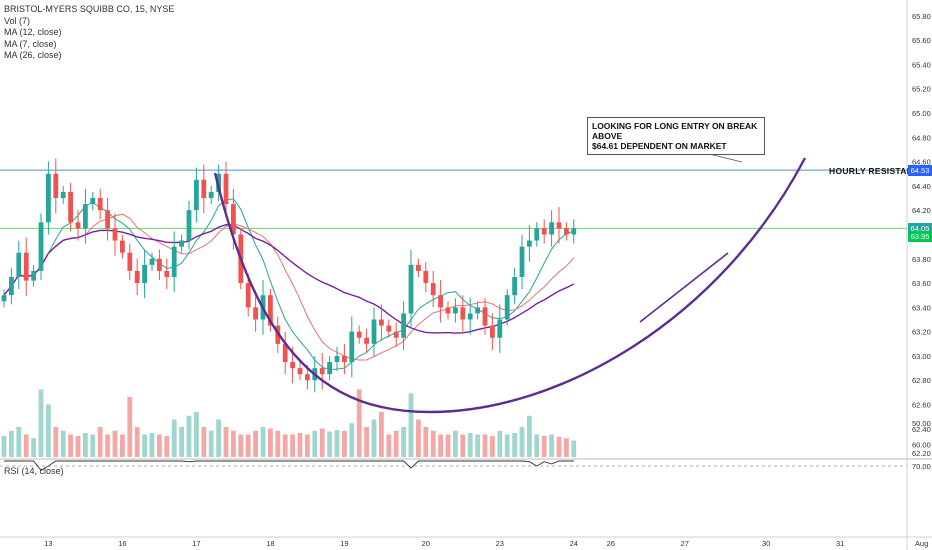 This screenshot has height=550, width=932. Describe the element at coordinates (921, 113) in the screenshot. I see `y-tick-label: 65.00` at that location.